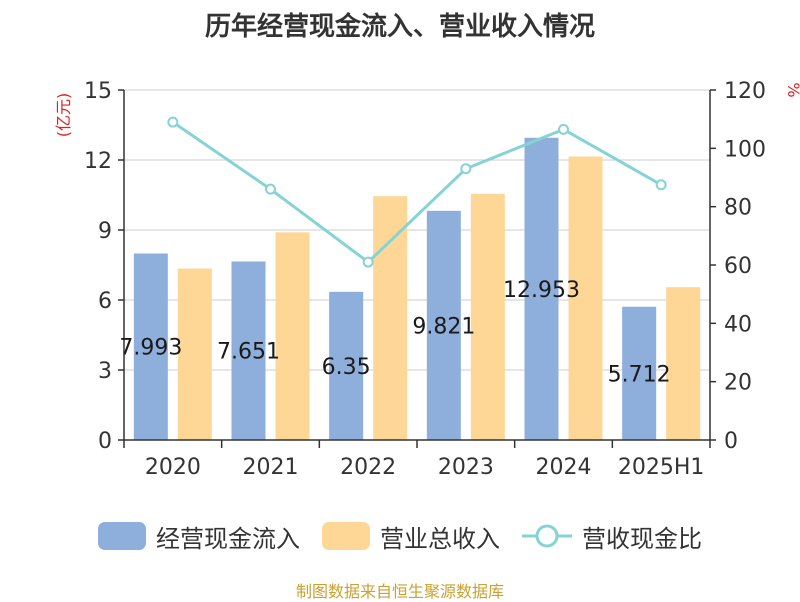  I want to click on x-tick-label: 2025H1, so click(661, 467).